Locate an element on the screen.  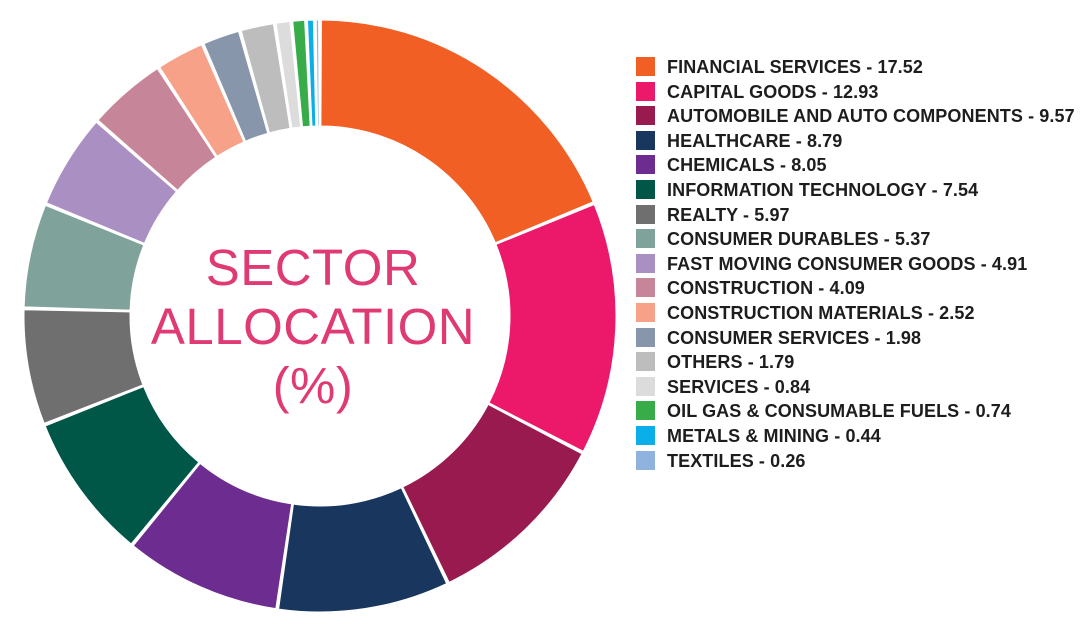
legend-item-8: CONSUMER DURABLES - 5.37 is located at coordinates (856, 239).